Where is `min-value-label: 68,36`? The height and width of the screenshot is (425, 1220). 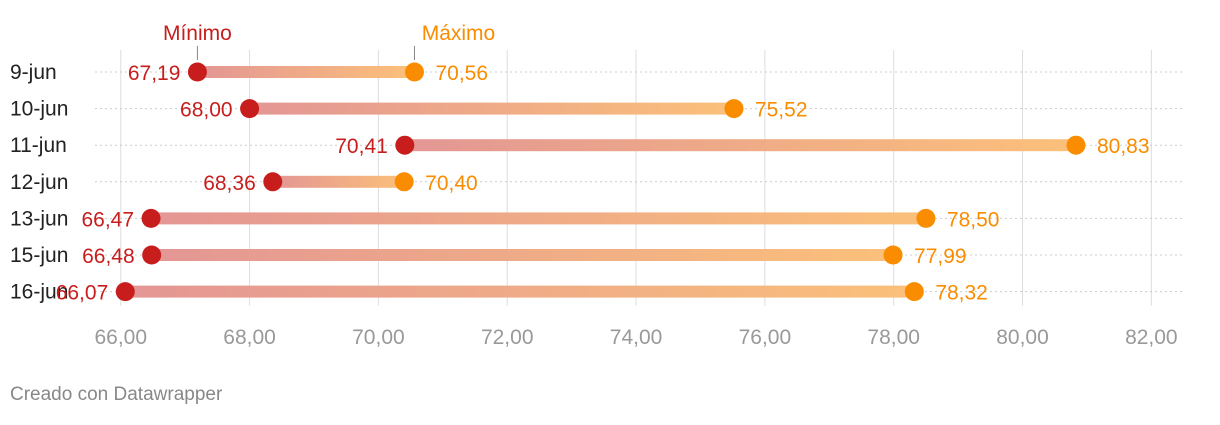 min-value-label: 68,36 is located at coordinates (229, 183).